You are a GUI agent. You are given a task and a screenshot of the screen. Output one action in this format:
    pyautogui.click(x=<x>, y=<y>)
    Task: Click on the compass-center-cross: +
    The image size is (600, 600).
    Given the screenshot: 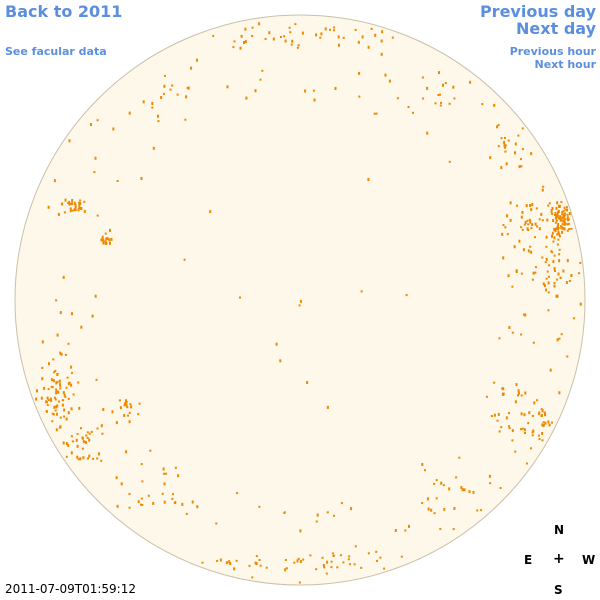 What is the action you would take?
    pyautogui.click(x=559, y=559)
    